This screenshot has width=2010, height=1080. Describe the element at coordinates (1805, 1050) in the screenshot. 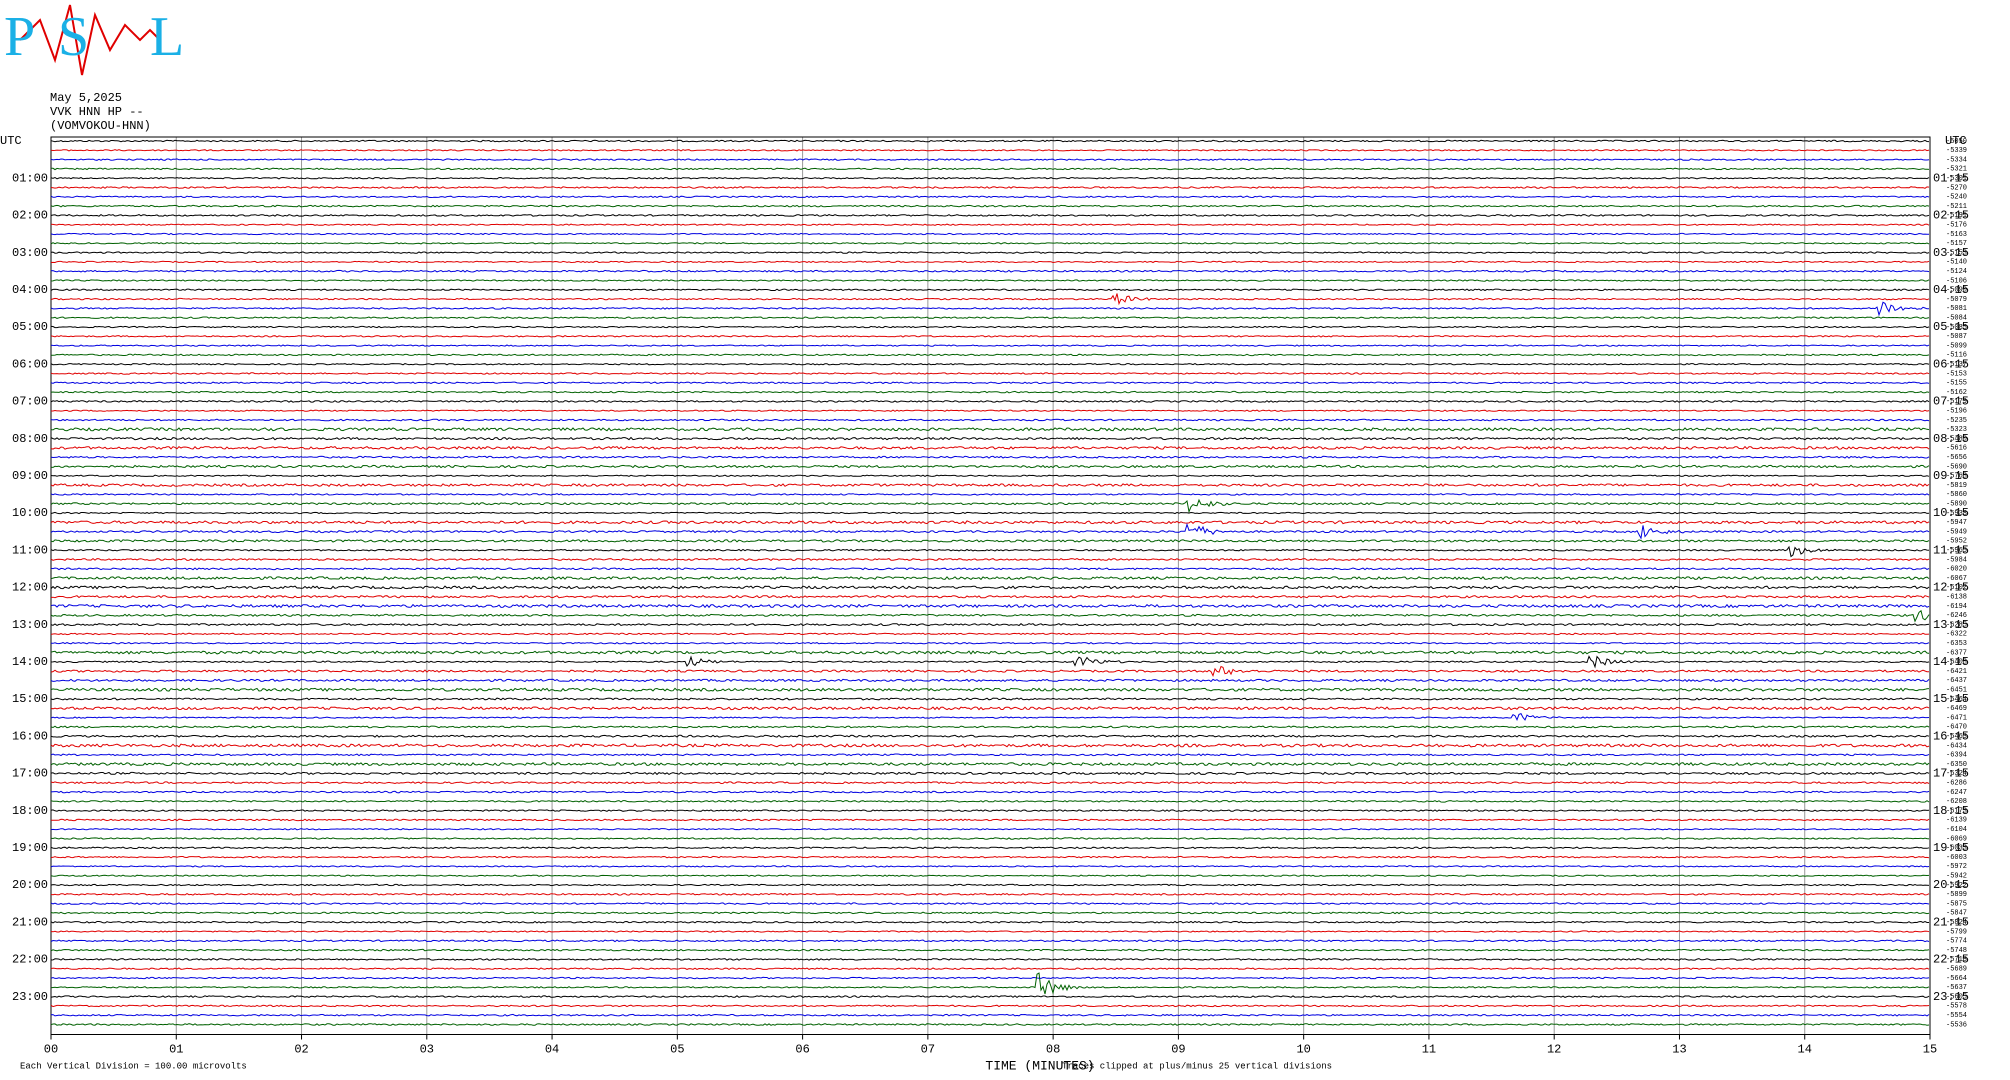

I see `x-tick-label: 14` at that location.